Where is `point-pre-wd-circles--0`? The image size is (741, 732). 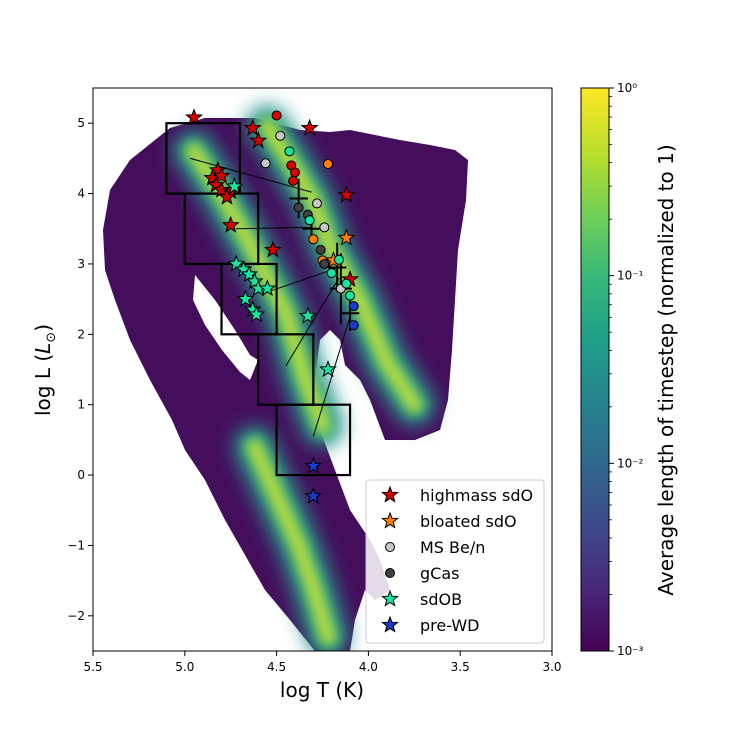 point-pre-wd-circles--0 is located at coordinates (353, 306).